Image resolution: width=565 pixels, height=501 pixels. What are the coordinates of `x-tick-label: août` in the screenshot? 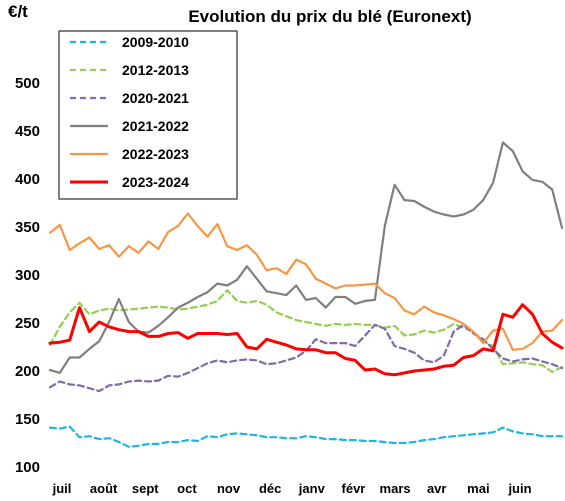 It's located at (104, 488).